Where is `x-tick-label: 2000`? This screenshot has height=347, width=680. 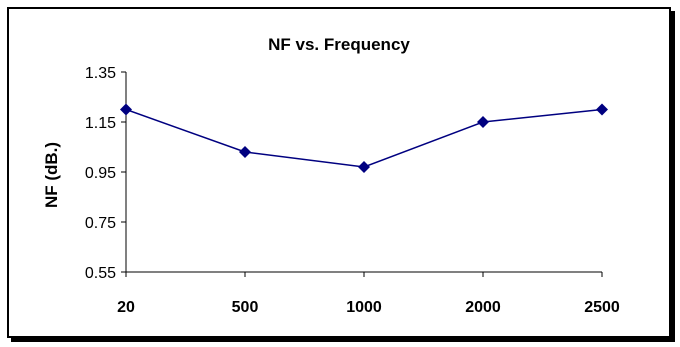 x-tick-label: 2000 is located at coordinates (483, 307).